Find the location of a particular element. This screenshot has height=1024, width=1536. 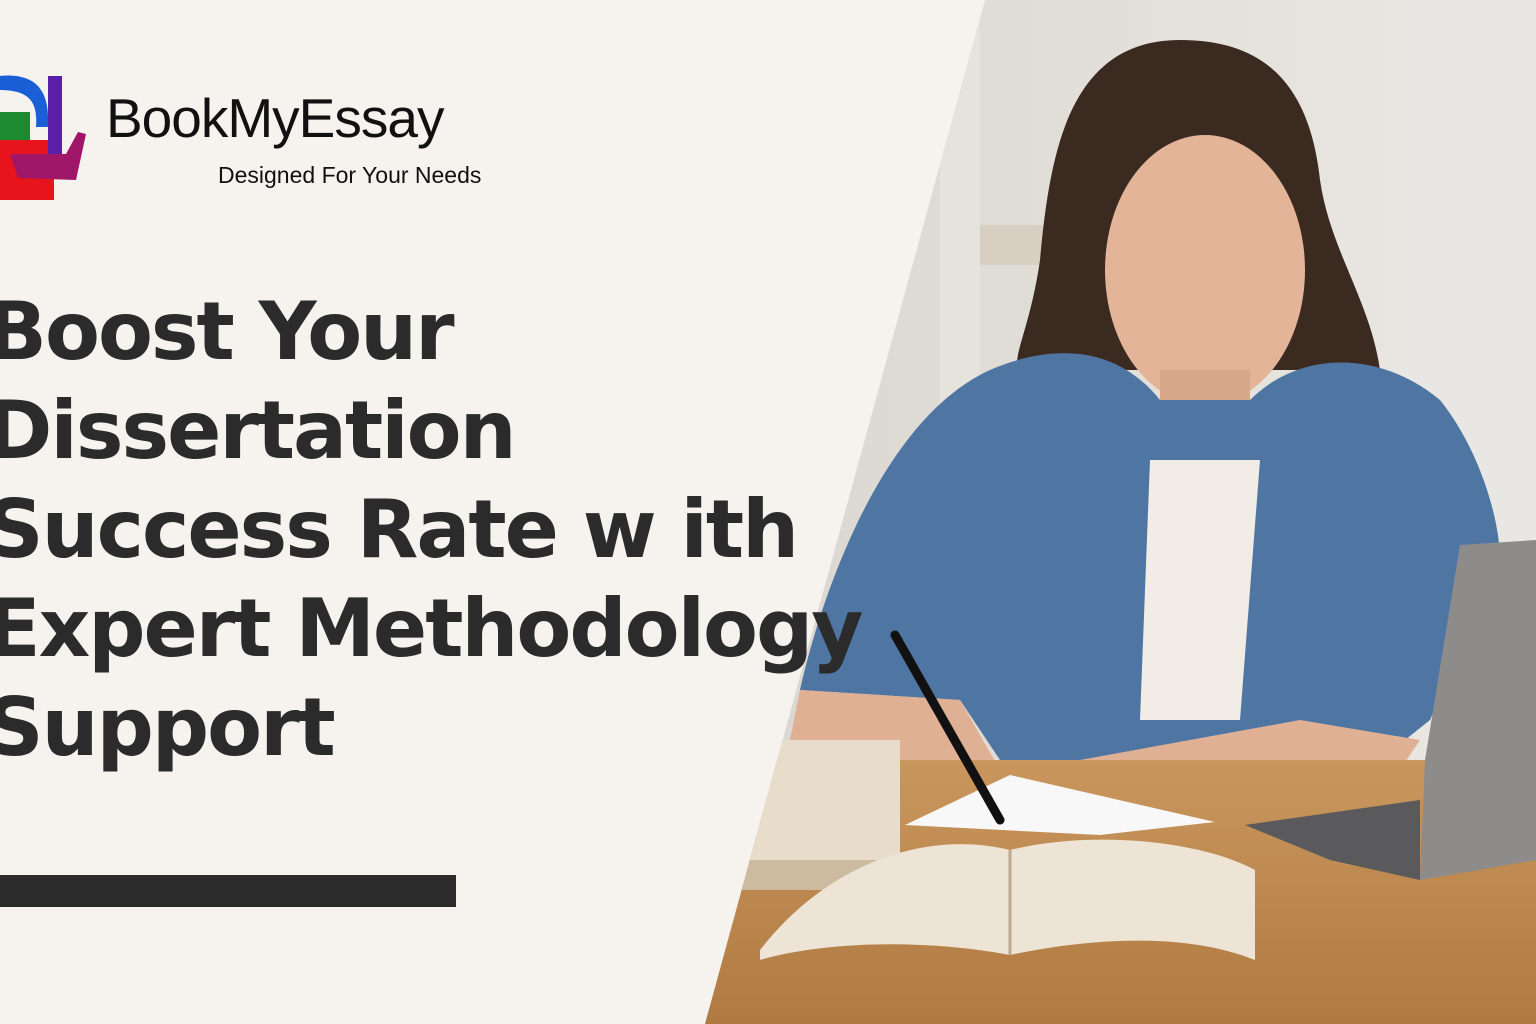

headline-line: Expert Methodology is located at coordinates (431, 628).